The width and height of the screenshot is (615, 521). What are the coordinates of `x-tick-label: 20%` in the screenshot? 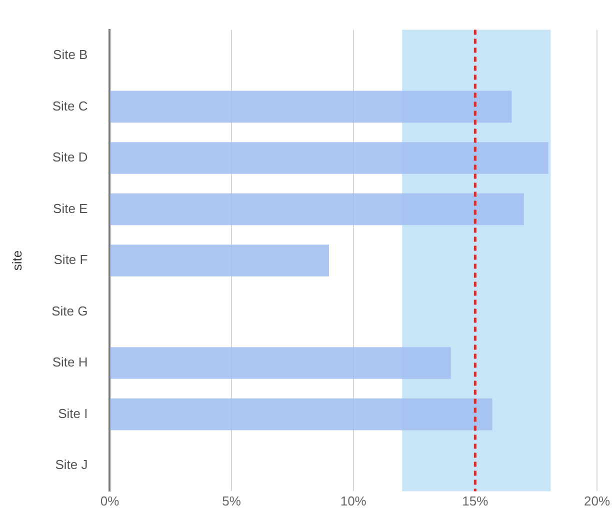 It's located at (597, 501).